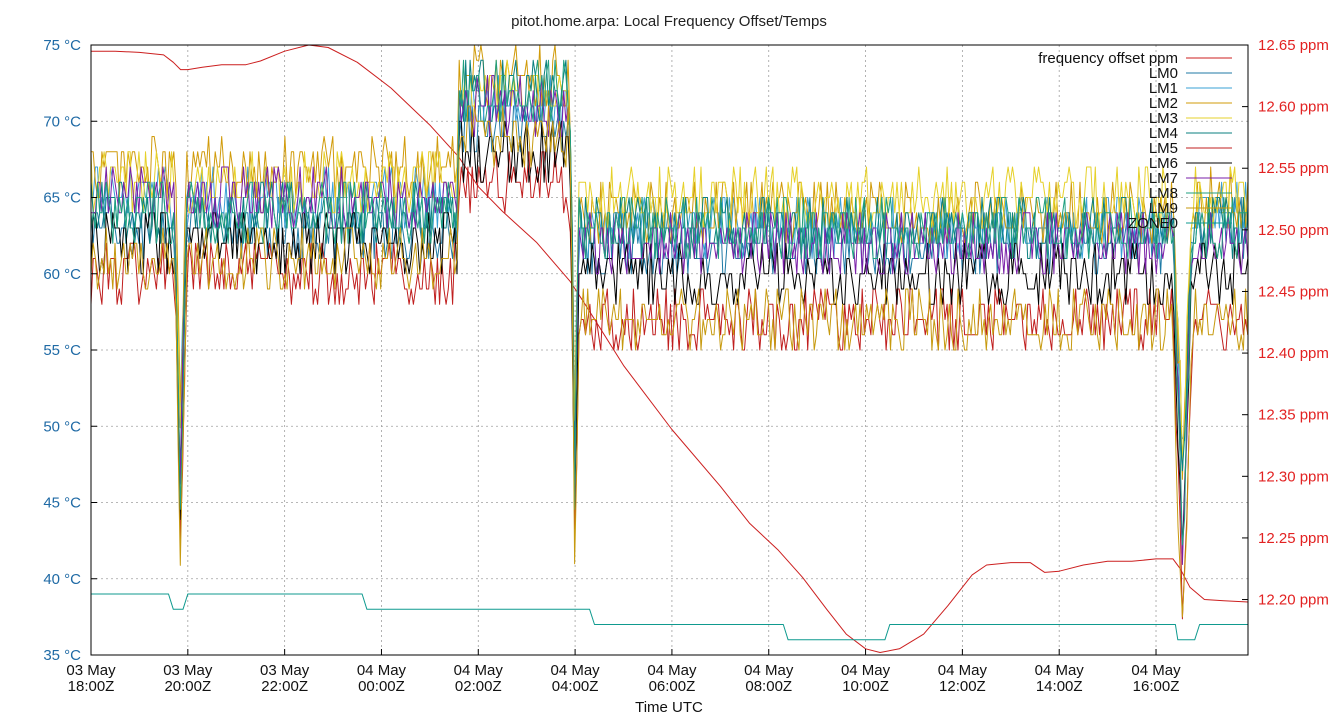 This screenshot has width=1340, height=720. I want to click on y-right-tick-label: 12.60 ppm, so click(1293, 107).